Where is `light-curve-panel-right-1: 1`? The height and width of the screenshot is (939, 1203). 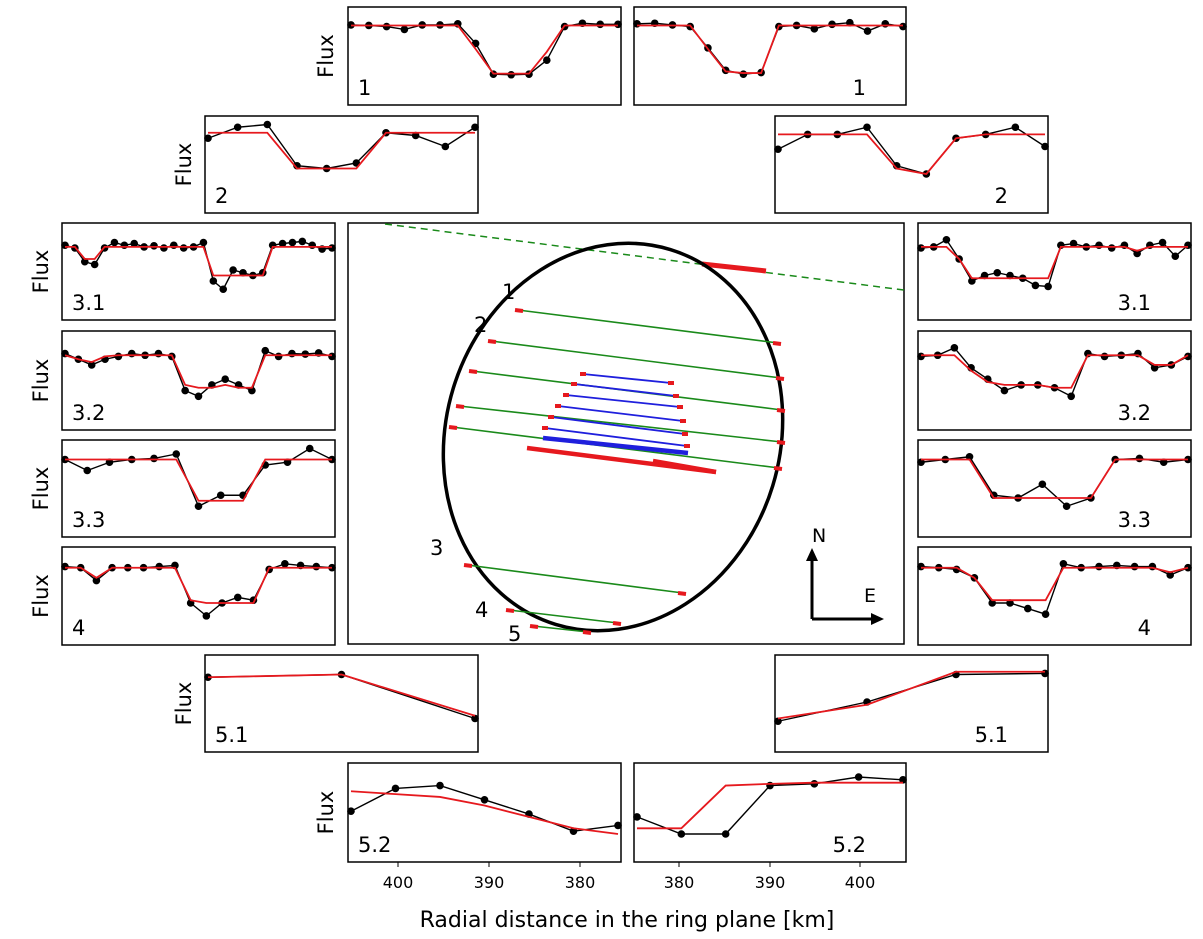 light-curve-panel-right-1: 1 is located at coordinates (770, 56).